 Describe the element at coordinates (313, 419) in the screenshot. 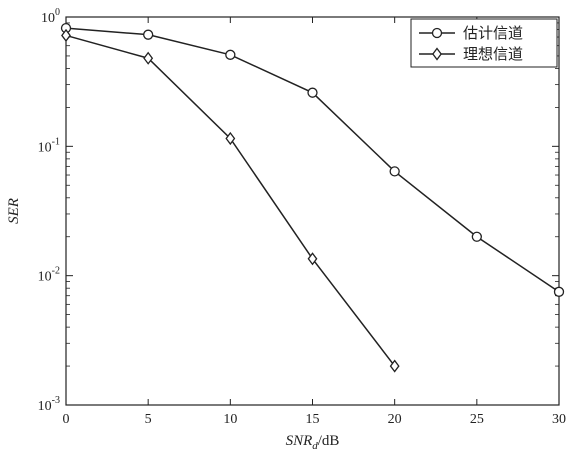

I see `x-tick-label: 15` at that location.